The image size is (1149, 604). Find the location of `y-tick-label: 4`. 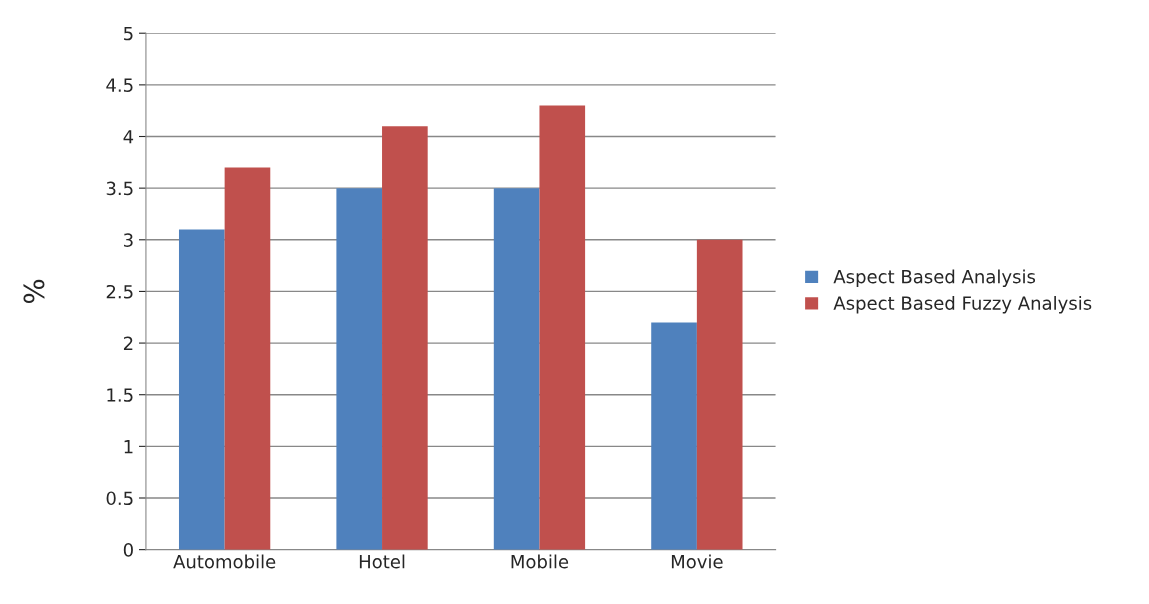

y-tick-label: 4 is located at coordinates (128, 137).